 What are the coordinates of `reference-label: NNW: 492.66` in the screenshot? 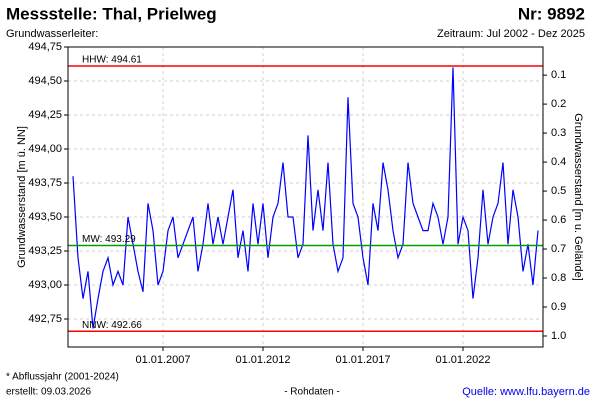 It's located at (112, 325).